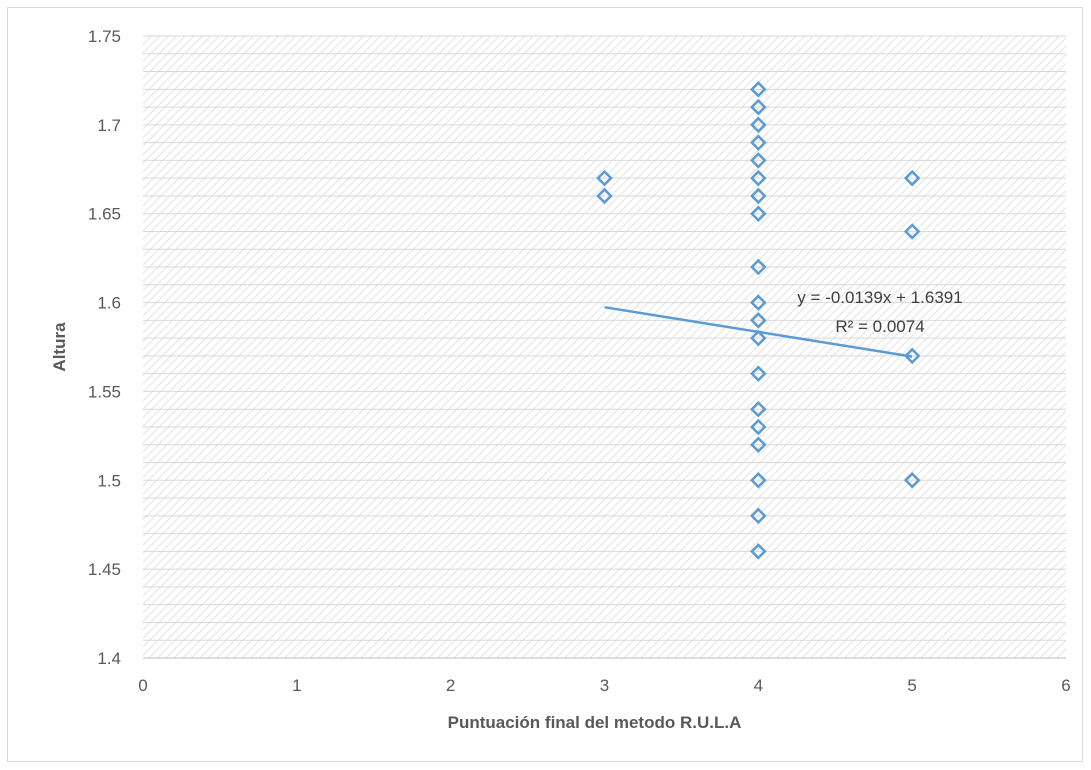 This screenshot has width=1091, height=770. What do you see at coordinates (59, 347) in the screenshot?
I see `y-axis-title: Altura` at bounding box center [59, 347].